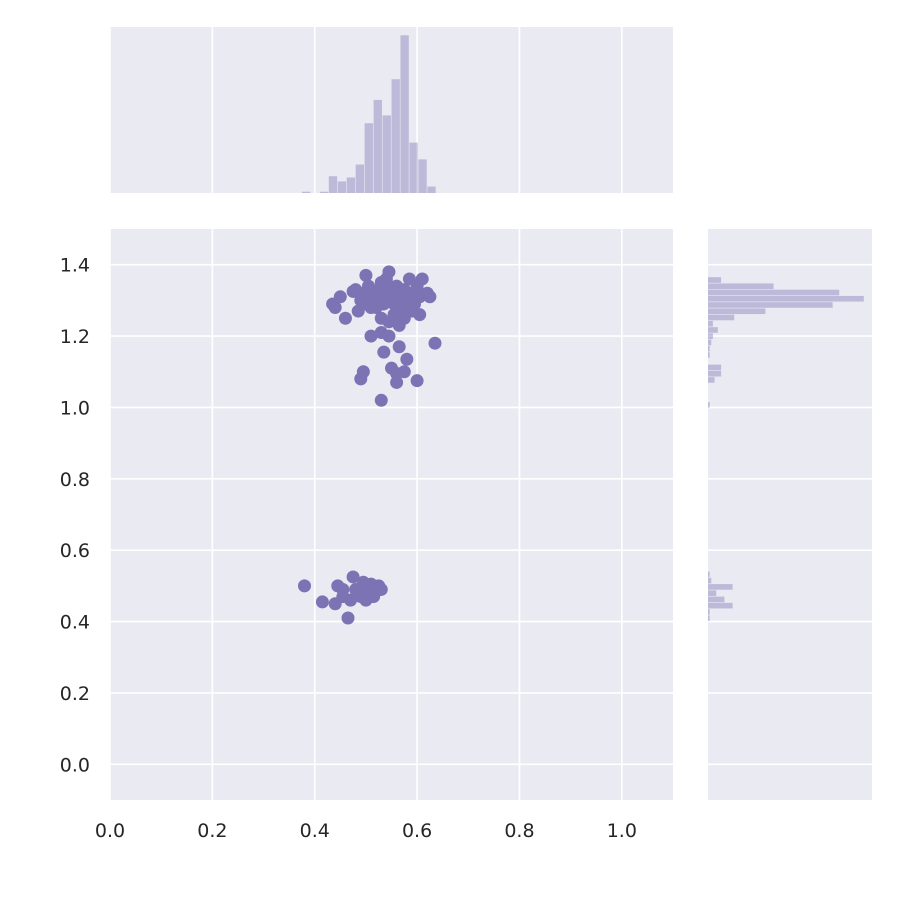 The image size is (900, 900). What do you see at coordinates (75, 694) in the screenshot?
I see `y-tick-label: 0.2` at bounding box center [75, 694].